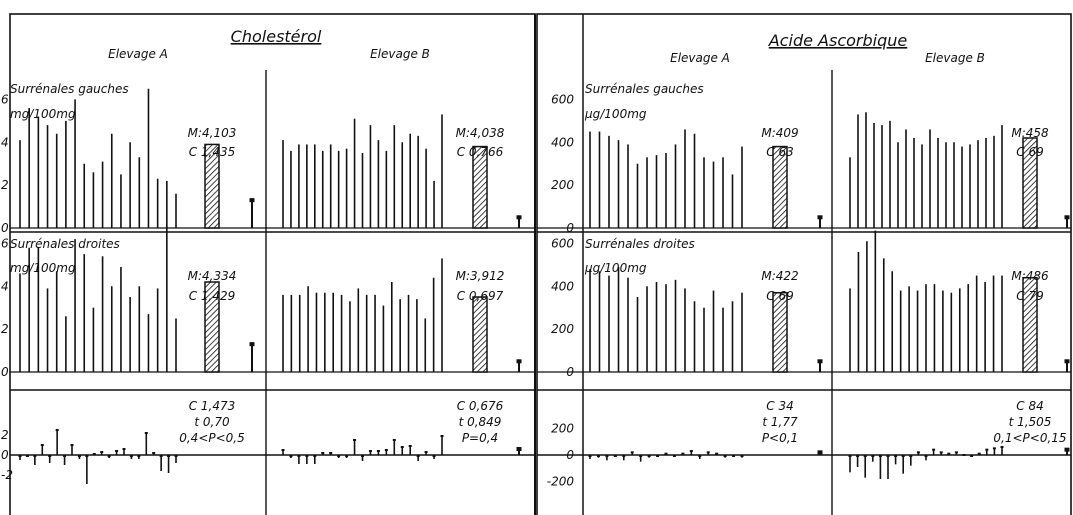 This screenshot has width=1073, height=515. I want to click on cholesterol-tick-label: 2, so click(5, 435).